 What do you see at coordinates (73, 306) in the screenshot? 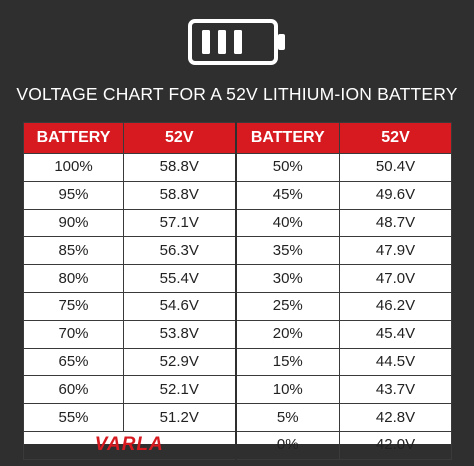
I see `battery-cell: 75%` at bounding box center [73, 306].